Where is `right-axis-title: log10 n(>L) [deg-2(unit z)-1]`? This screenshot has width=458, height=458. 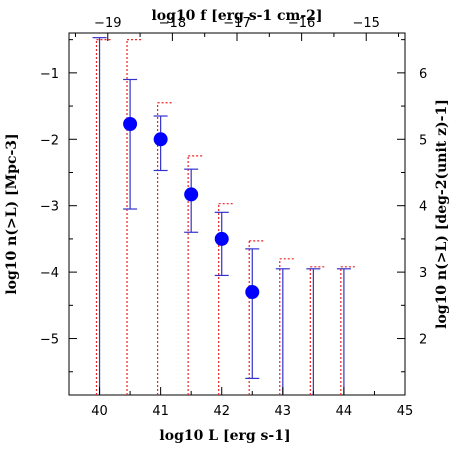 right-axis-title: log10 n(>L) [deg-2(unit z)-1] is located at coordinates (442, 214).